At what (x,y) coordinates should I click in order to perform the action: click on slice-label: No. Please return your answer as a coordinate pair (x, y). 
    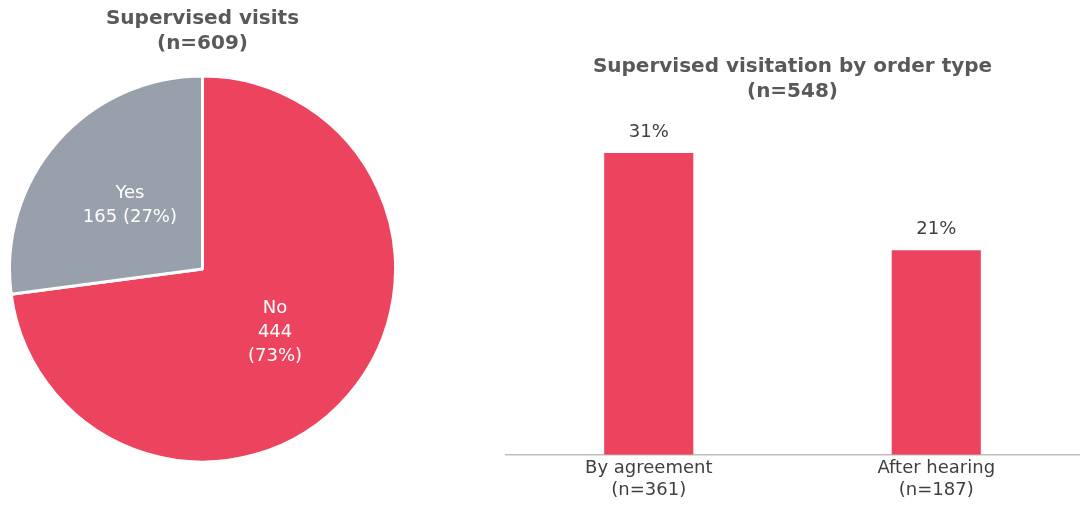
    Looking at the image, I should click on (275, 307).